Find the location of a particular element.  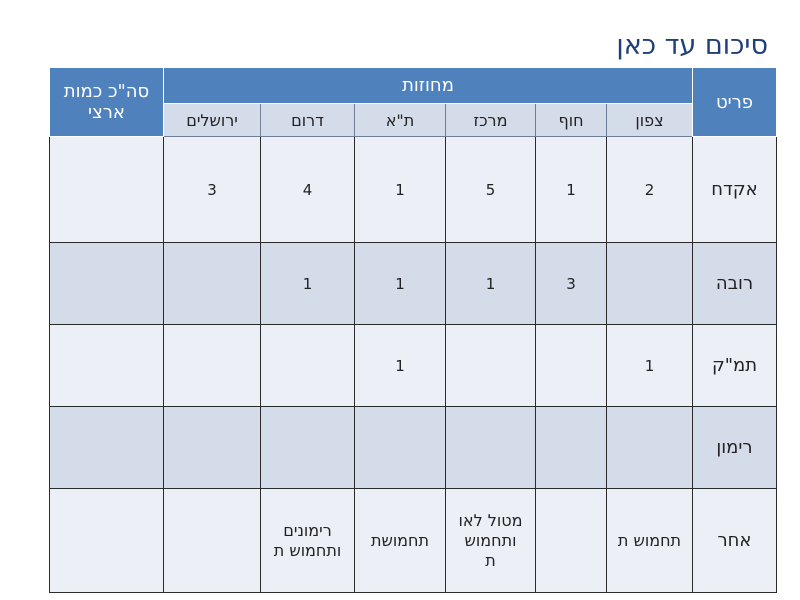

district-header: צפון is located at coordinates (649, 120).